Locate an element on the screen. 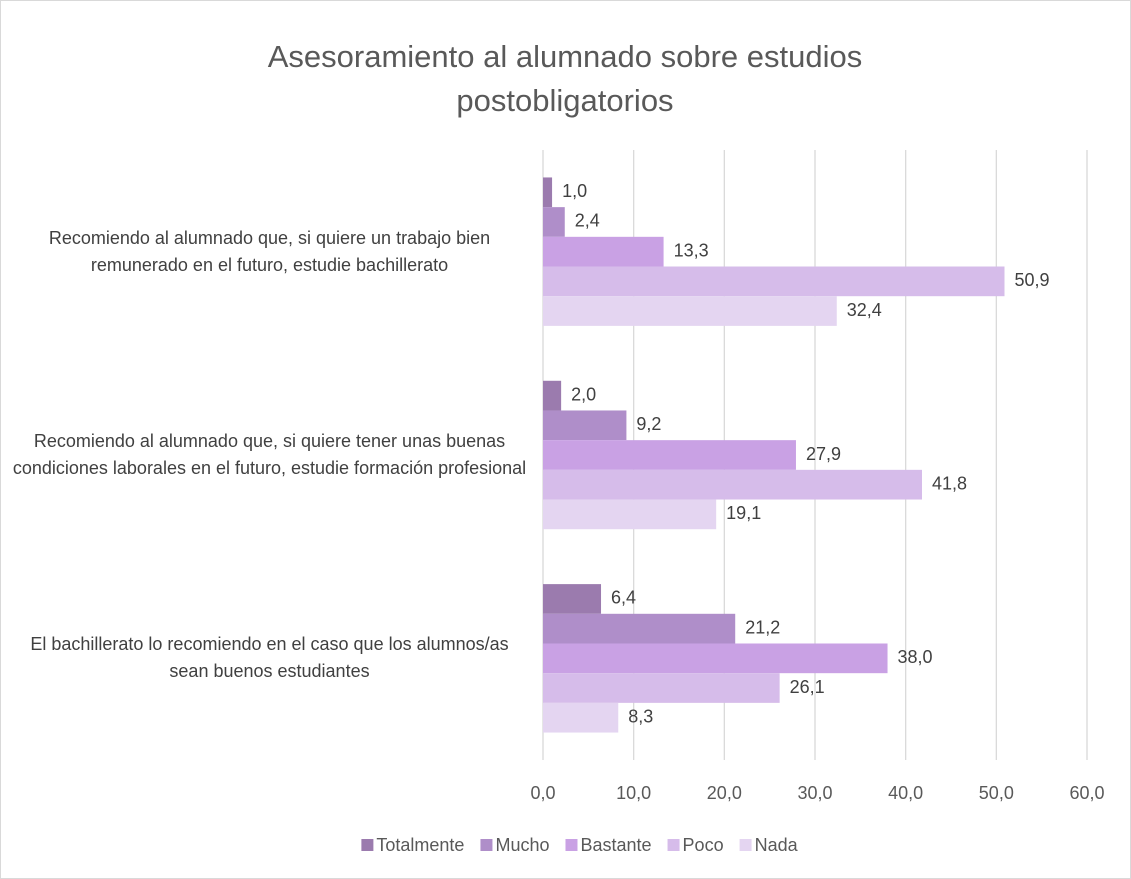 The height and width of the screenshot is (879, 1131). x-tick-label: 30,0 is located at coordinates (814, 793).